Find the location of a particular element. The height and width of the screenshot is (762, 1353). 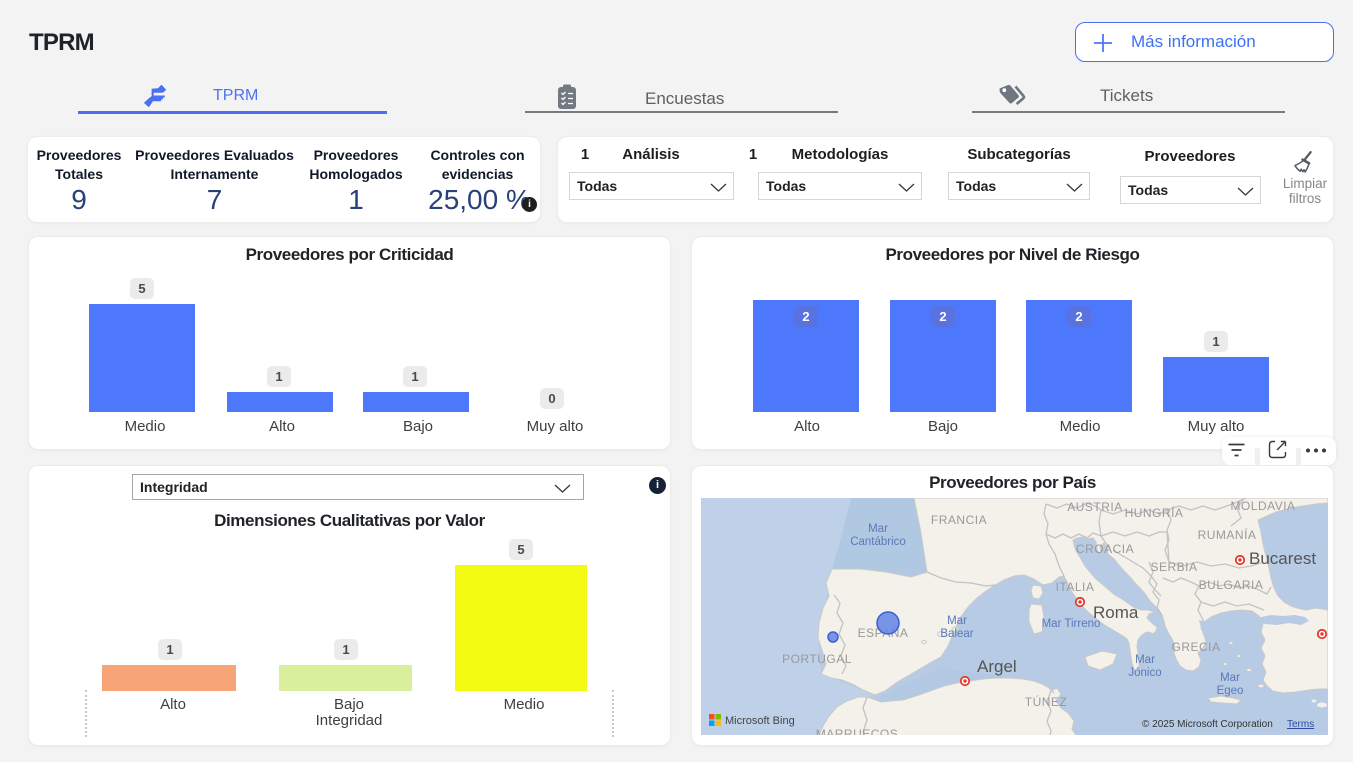

svg-text: TÚNEZ is located at coordinates (1046, 701).